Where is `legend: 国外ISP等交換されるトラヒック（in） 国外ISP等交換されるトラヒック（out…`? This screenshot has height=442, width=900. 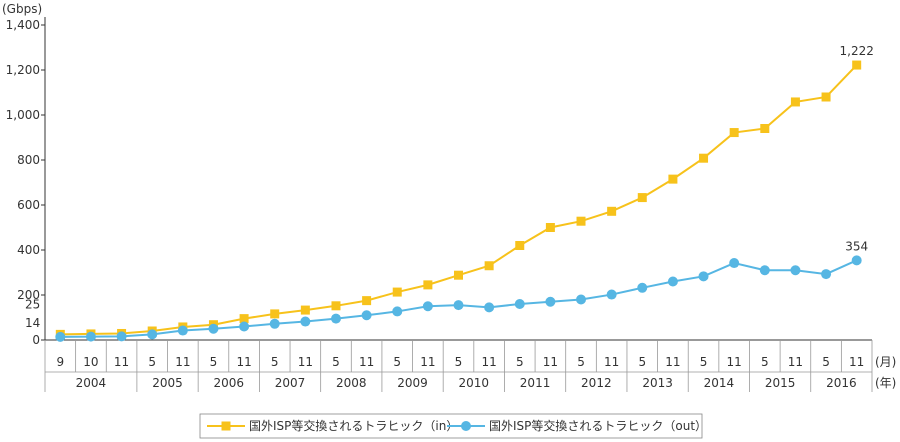
legend: 国外ISP等交換されるトラヒック（in） 国外ISP等交換されるトラヒック（out… is located at coordinates (453, 426).